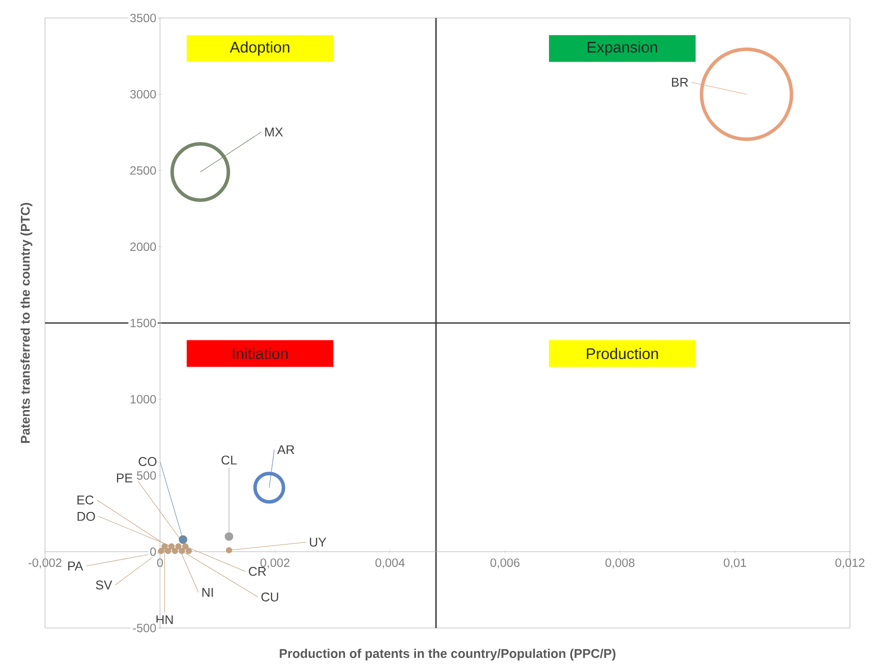 The height and width of the screenshot is (671, 882). I want to click on text: PE, so click(124, 478).